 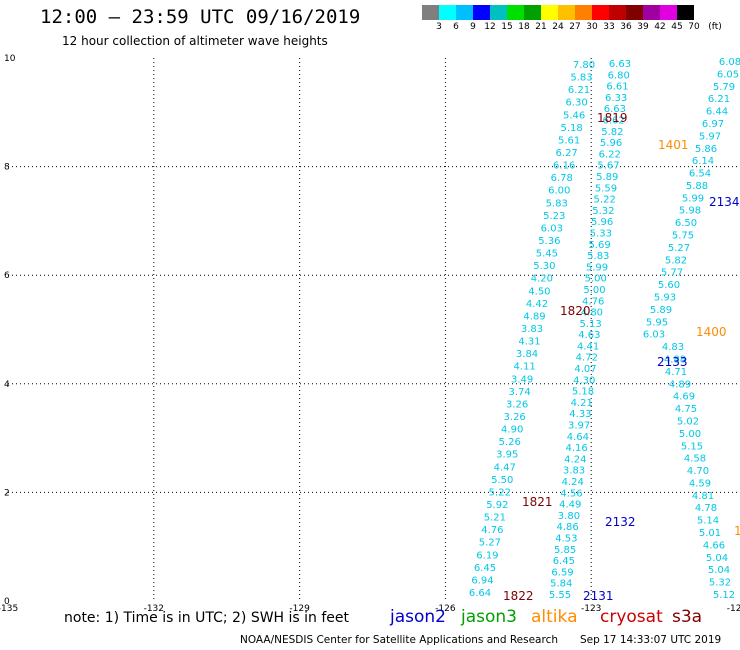 I want to click on wave-height-value: 4.20, so click(x=542, y=279).